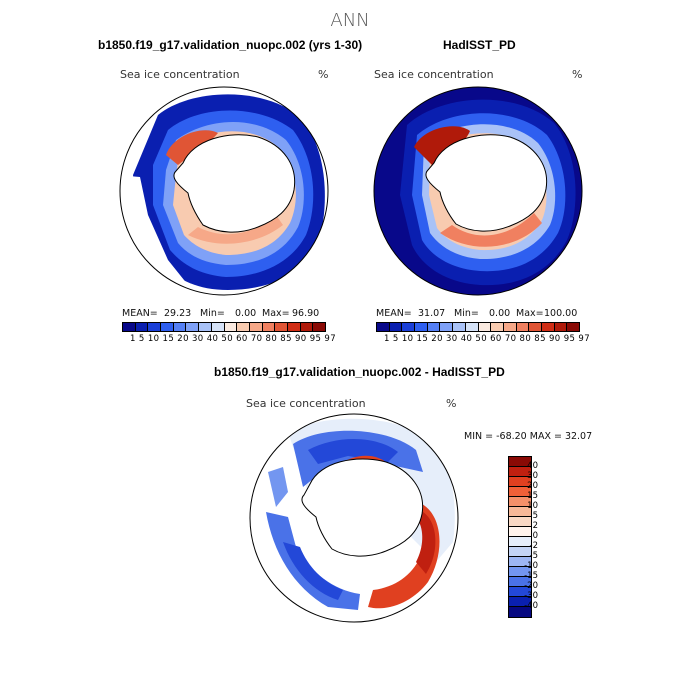 This screenshot has height=700, width=700. What do you see at coordinates (577, 74) in the screenshot?
I see `panel2-unit: %` at bounding box center [577, 74].